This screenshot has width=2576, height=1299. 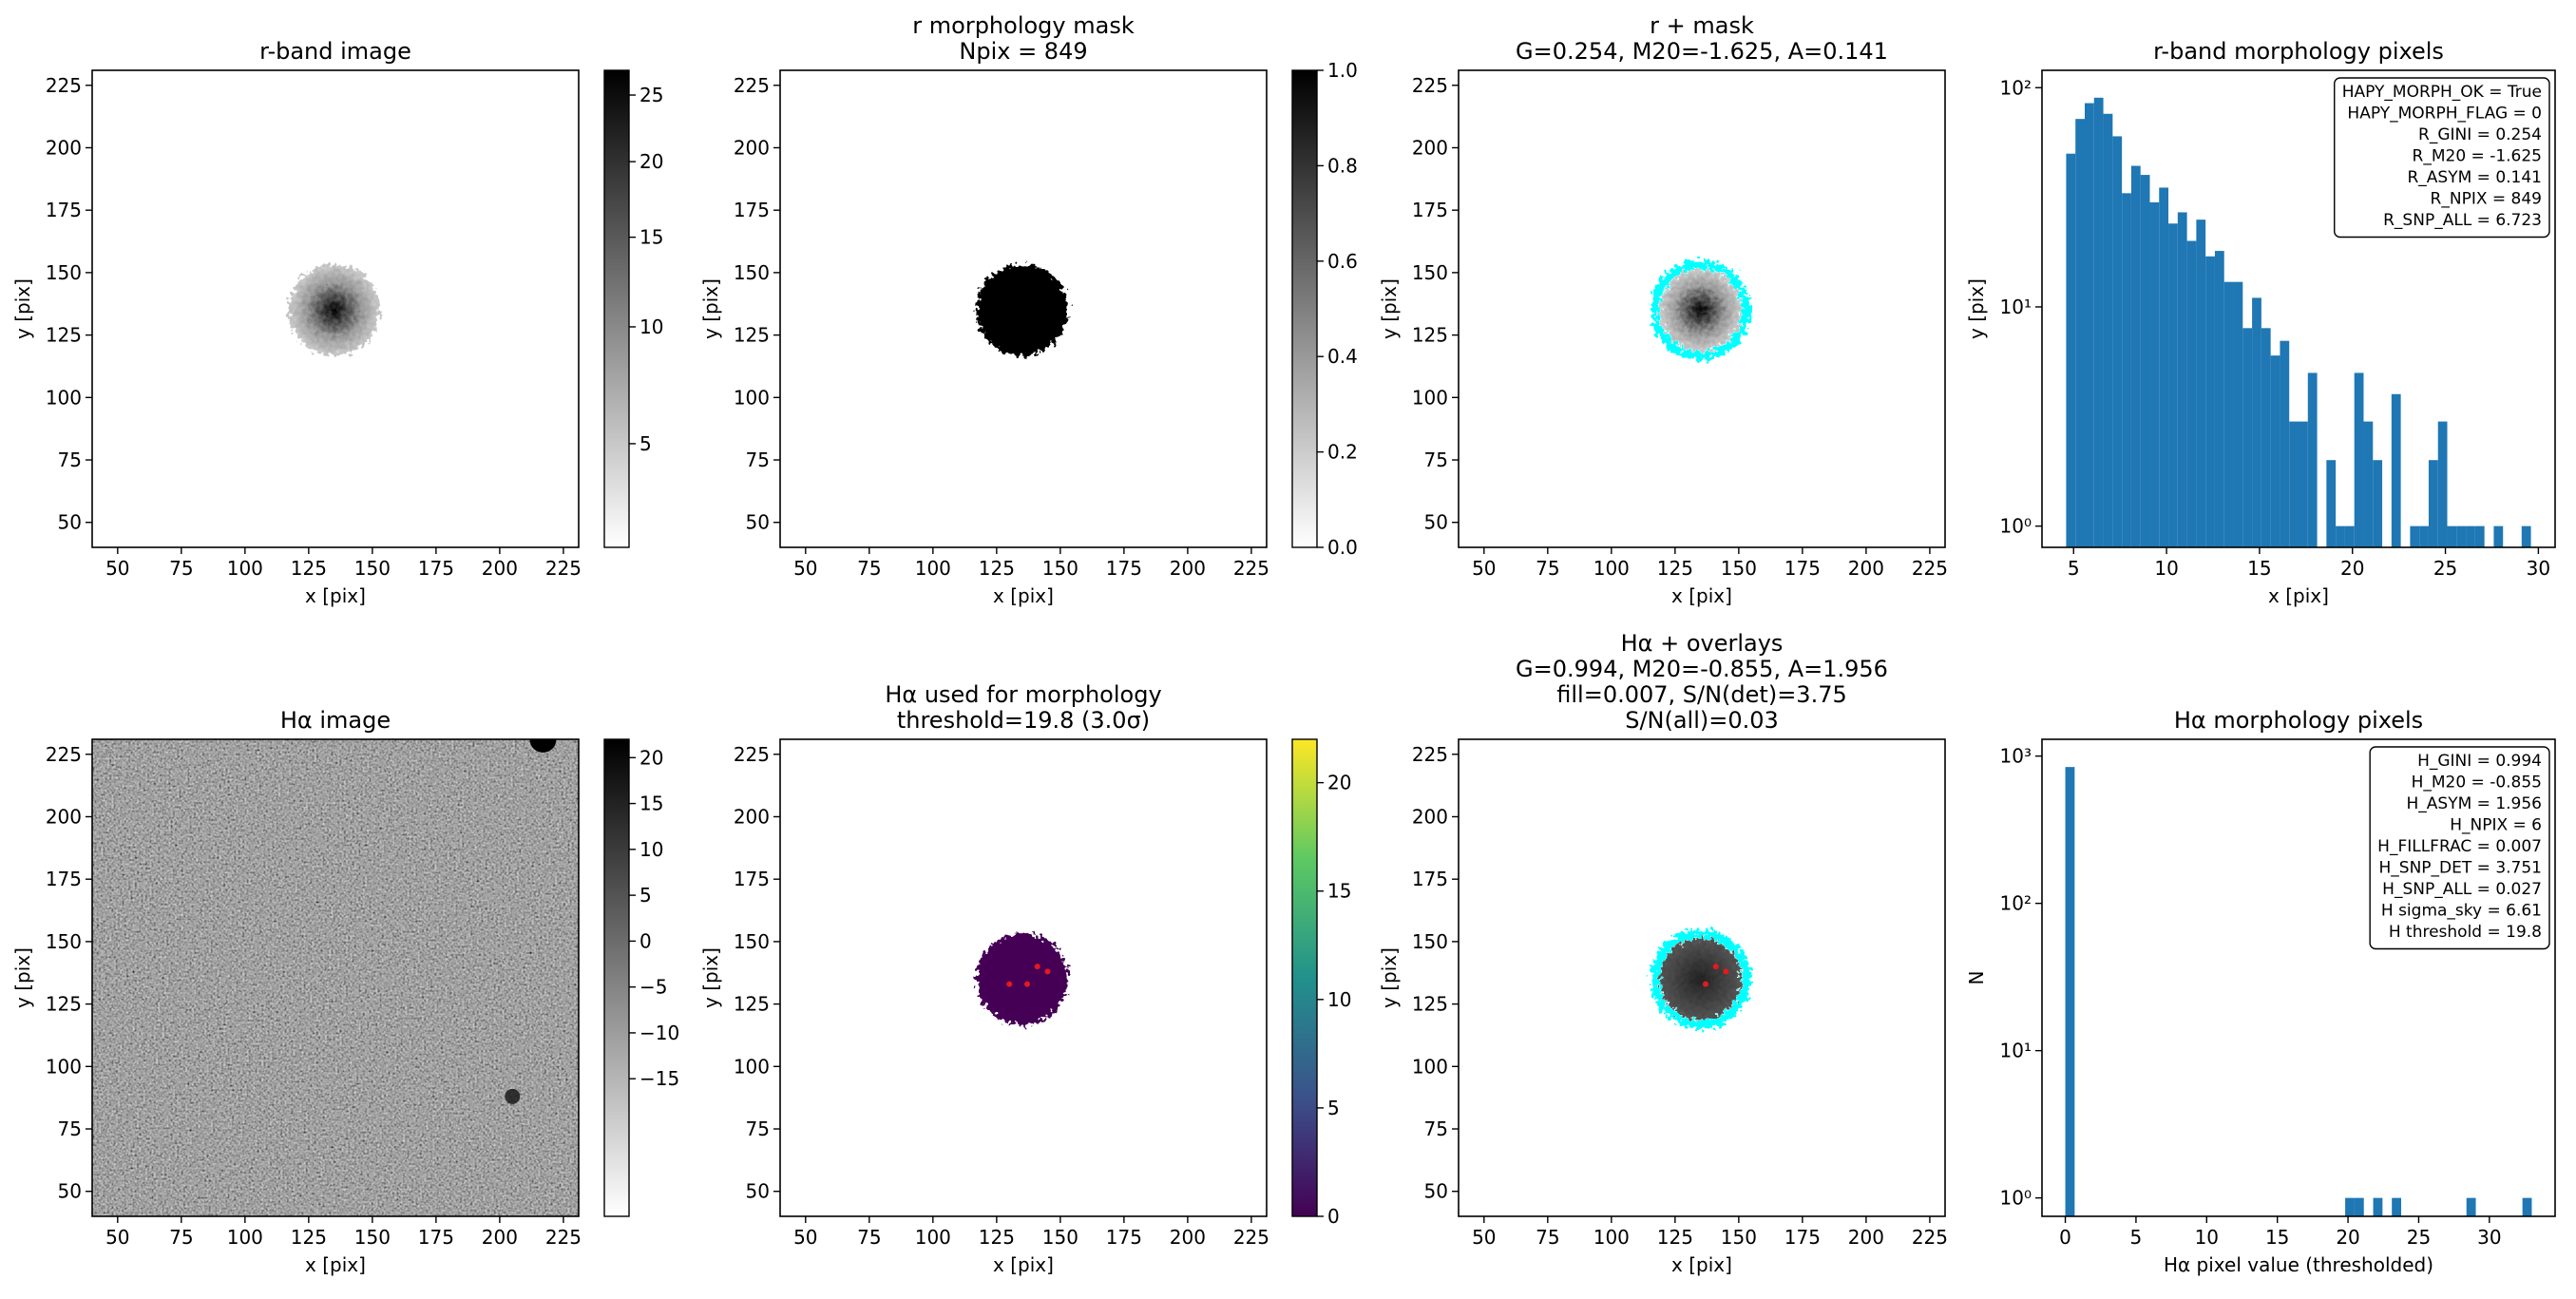 What do you see at coordinates (500, 1237) in the screenshot?
I see `x-tick-label: 200` at bounding box center [500, 1237].